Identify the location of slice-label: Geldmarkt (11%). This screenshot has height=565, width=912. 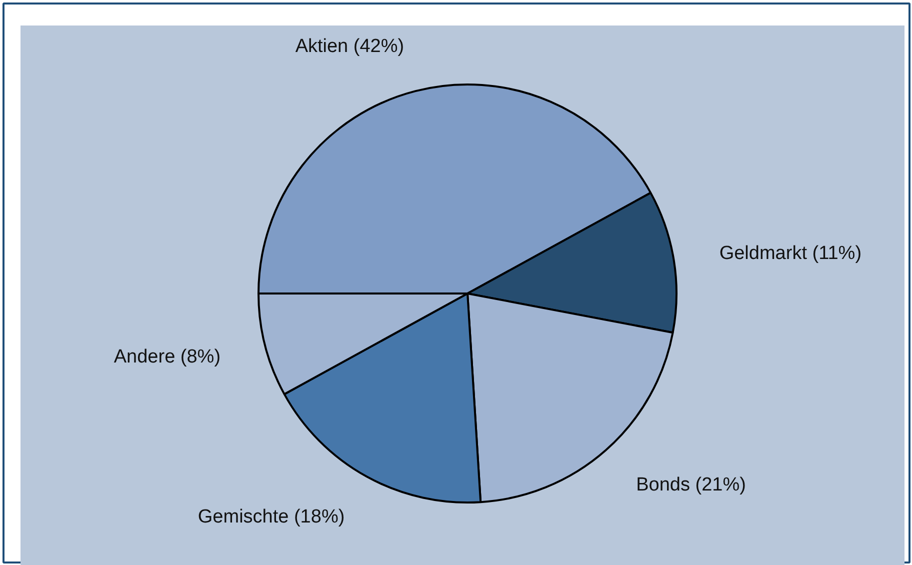
(790, 253).